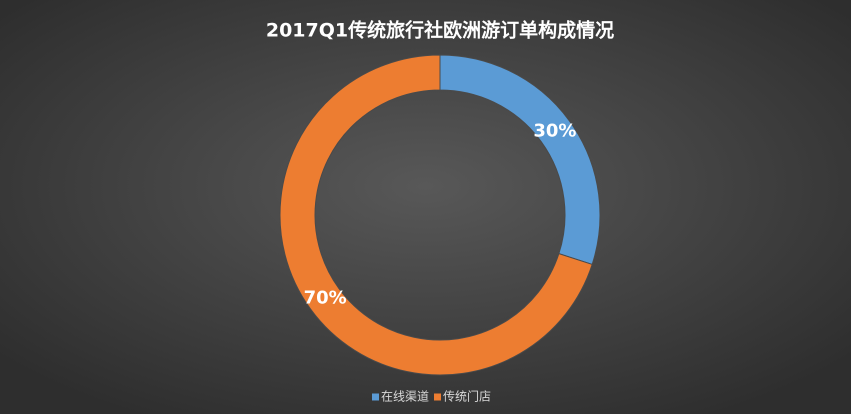  Describe the element at coordinates (440, 30) in the screenshot. I see `chart-title: 2017Q1传统旅行社欧洲游订单构成情况` at that location.